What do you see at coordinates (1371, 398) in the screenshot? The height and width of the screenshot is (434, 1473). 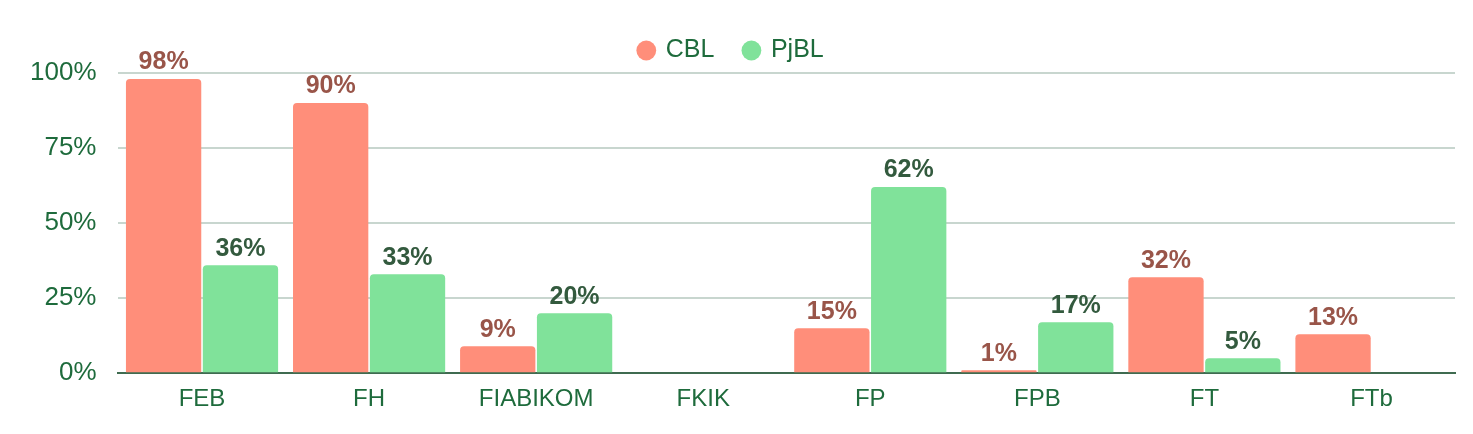 I see `x-tick-label: FTb` at bounding box center [1371, 398].